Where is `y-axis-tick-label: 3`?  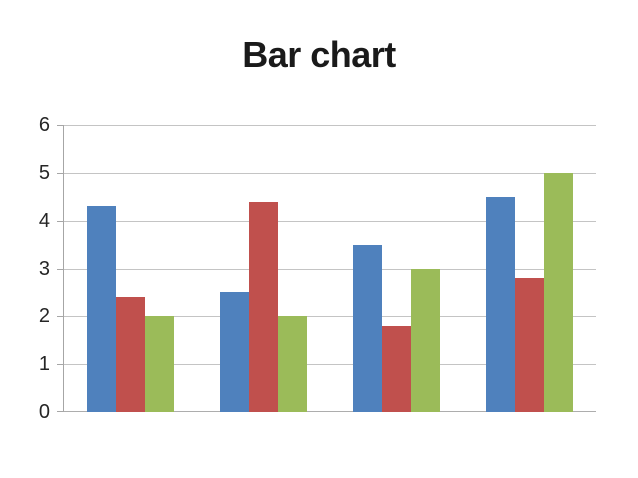
y-axis-tick-label: 3 is located at coordinates (44, 268).